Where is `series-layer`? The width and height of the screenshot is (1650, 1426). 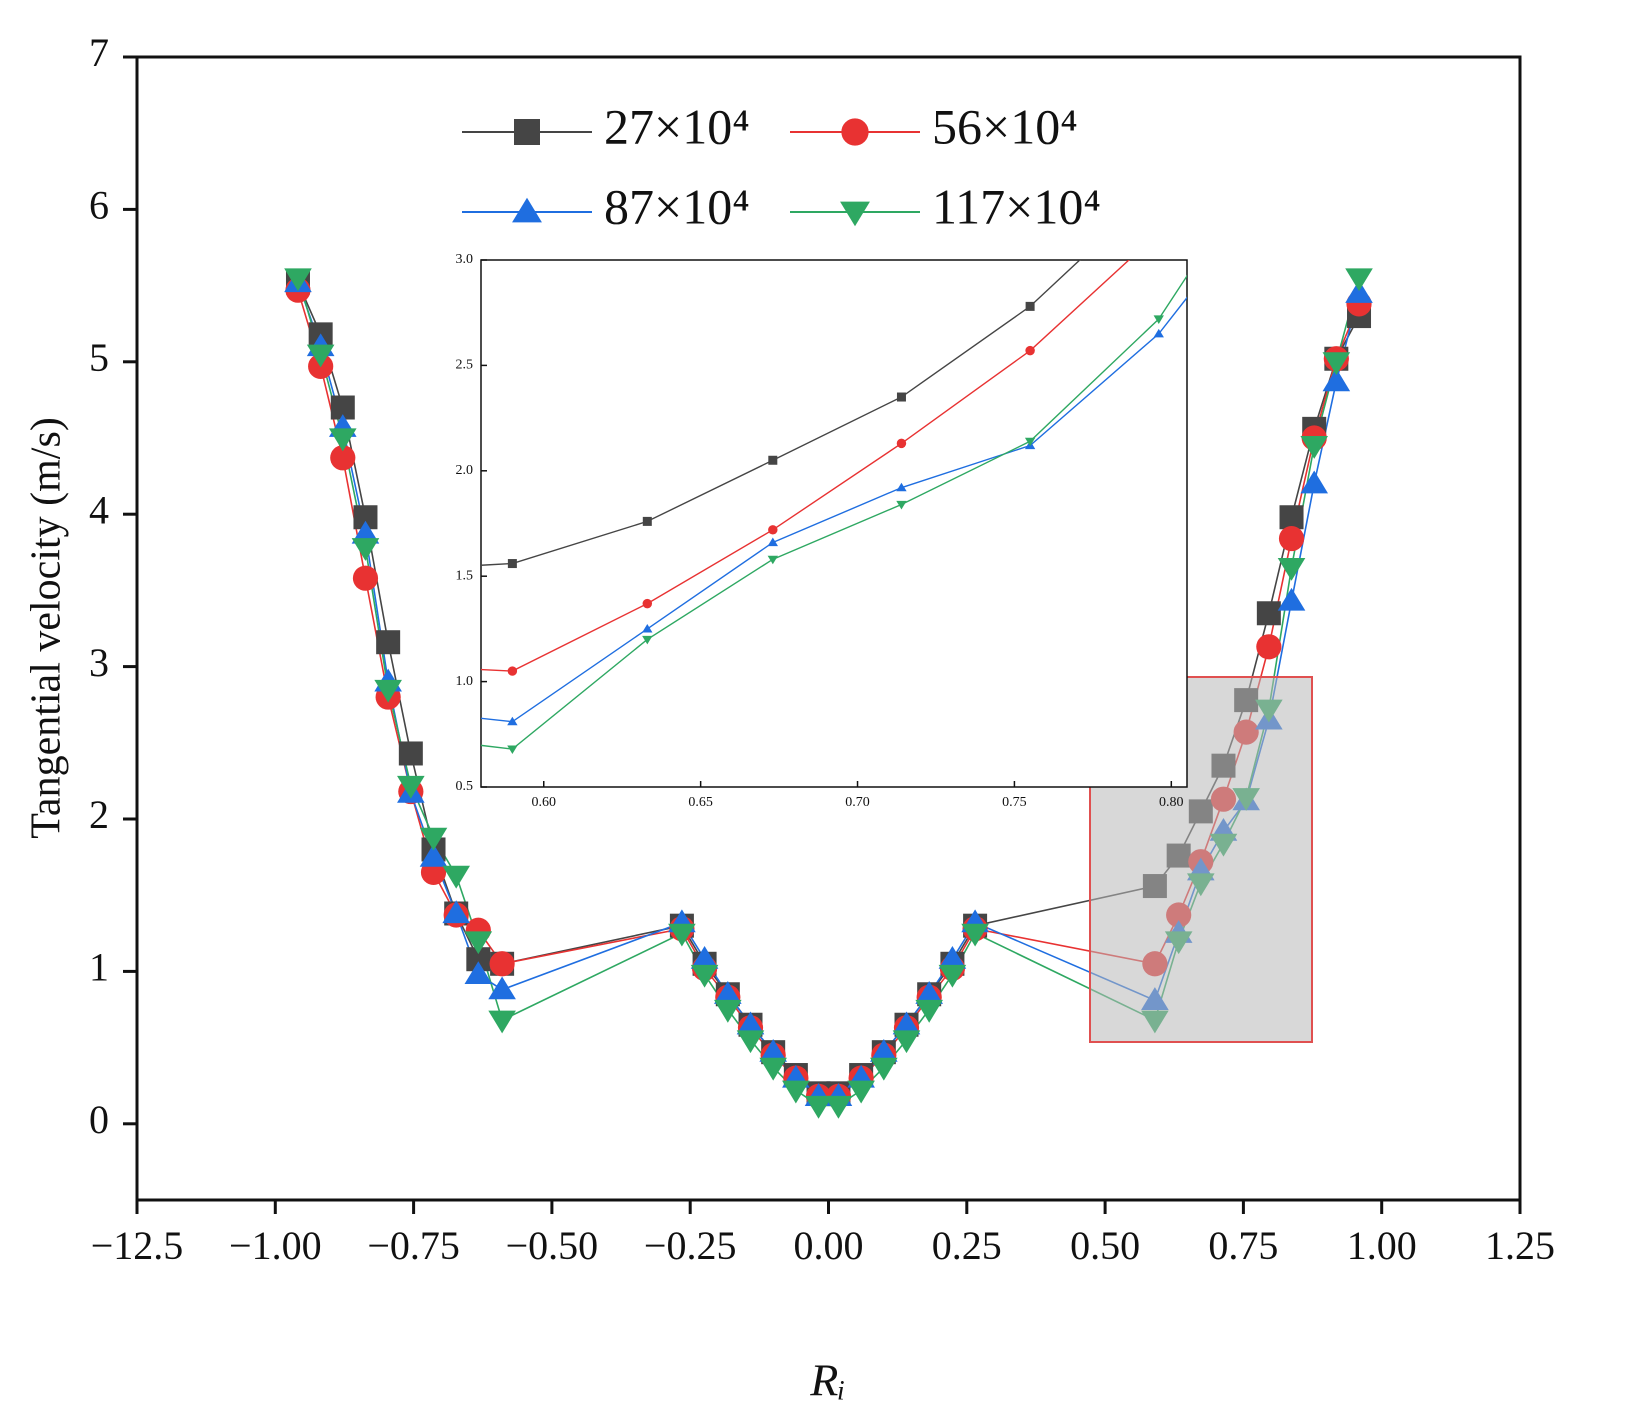
series-layer is located at coordinates (834, 507).